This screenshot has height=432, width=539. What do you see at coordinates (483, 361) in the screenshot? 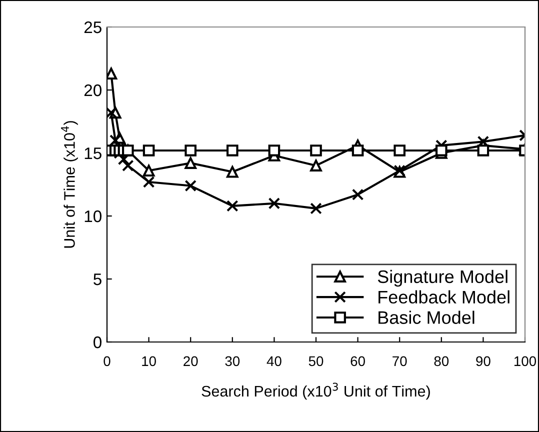
I see `x-tick-label: 90` at bounding box center [483, 361].